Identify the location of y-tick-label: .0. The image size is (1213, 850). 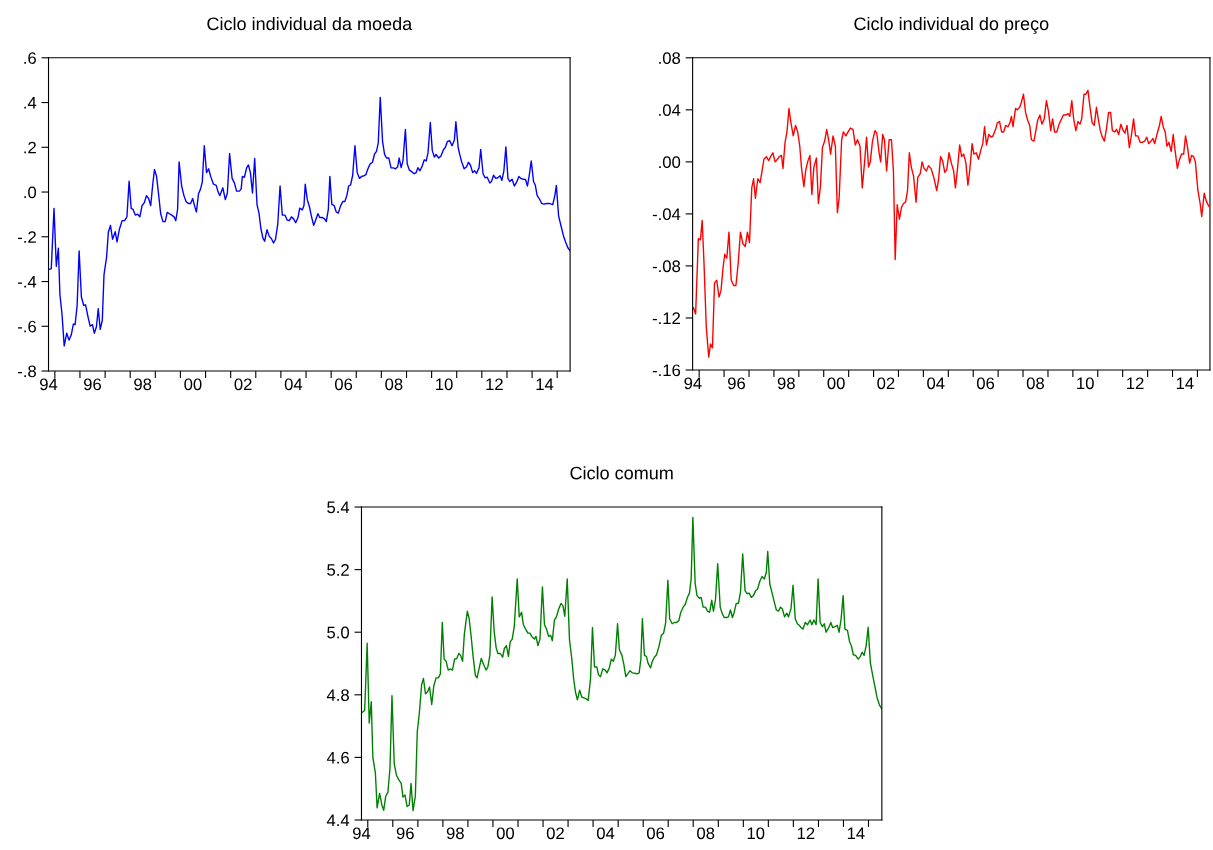
(30, 192).